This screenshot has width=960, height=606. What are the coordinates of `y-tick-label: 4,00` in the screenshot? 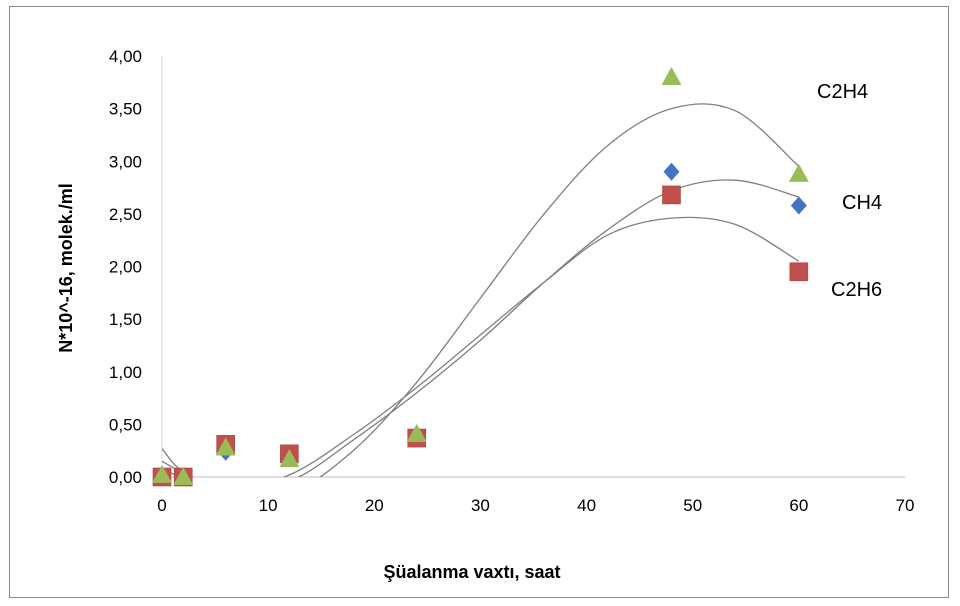 It's located at (125, 56).